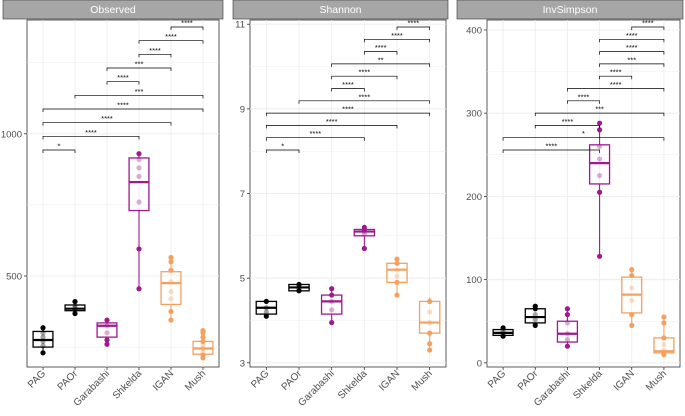 This screenshot has width=685, height=416. Describe the element at coordinates (59, 146) in the screenshot. I see `significance-label: *` at that location.